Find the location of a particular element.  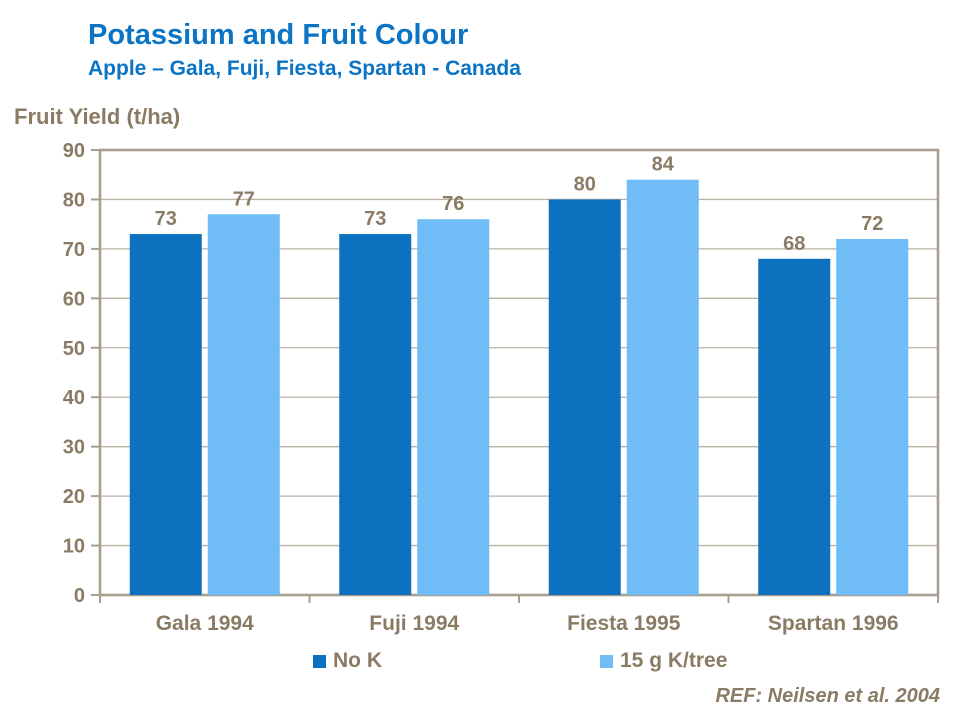

legend-label-15-g-k-tree: 15 g K/tree is located at coordinates (674, 660).